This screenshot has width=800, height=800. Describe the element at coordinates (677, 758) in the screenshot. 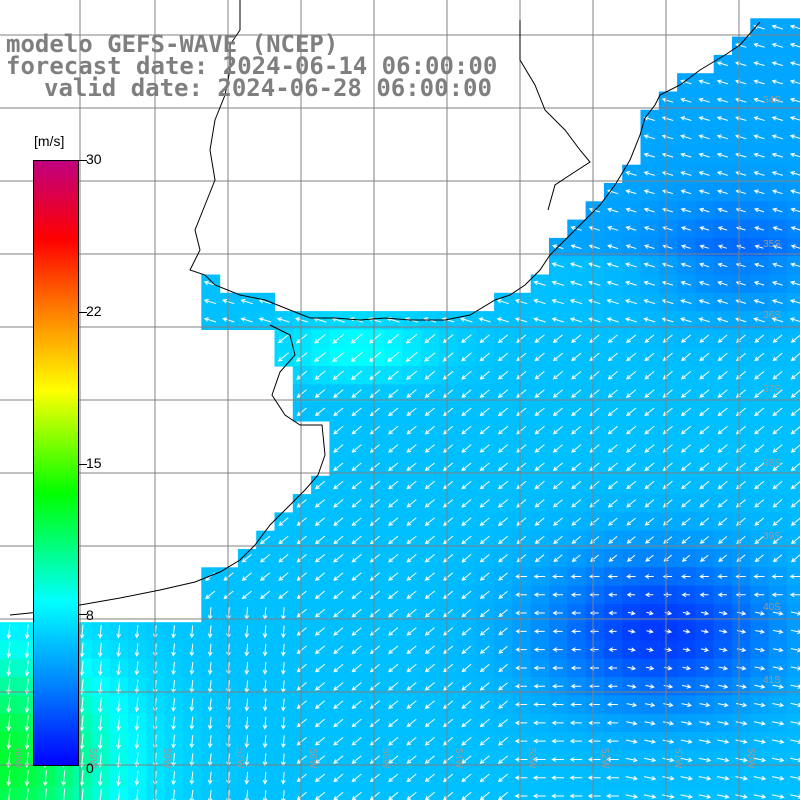

I see `longitude-label: 51W` at that location.